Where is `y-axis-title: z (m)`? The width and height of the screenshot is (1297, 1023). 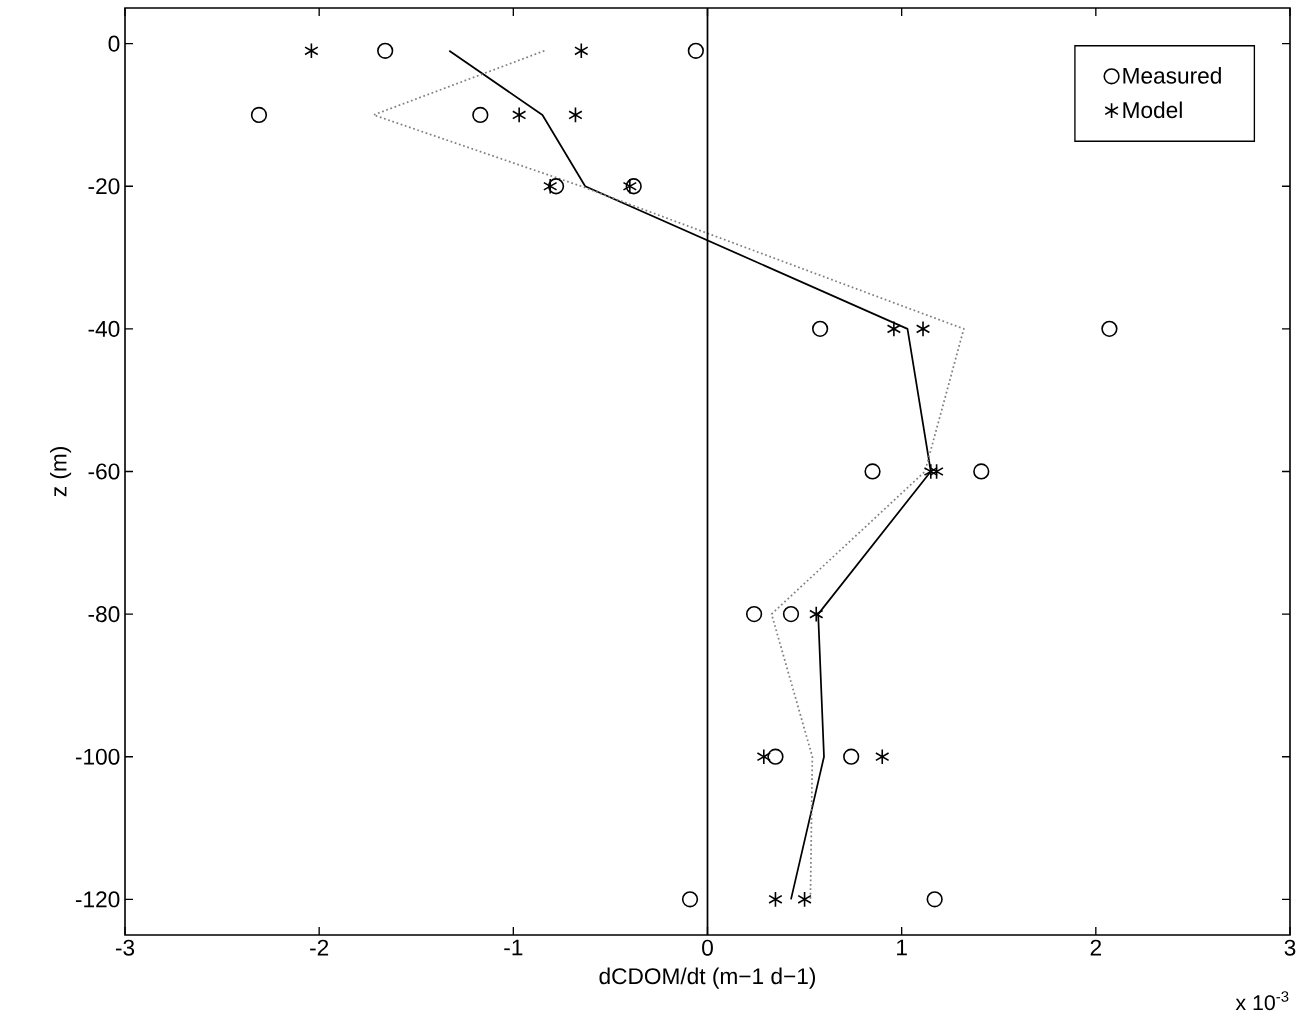
y-axis-title: z (m) is located at coordinates (60, 472).